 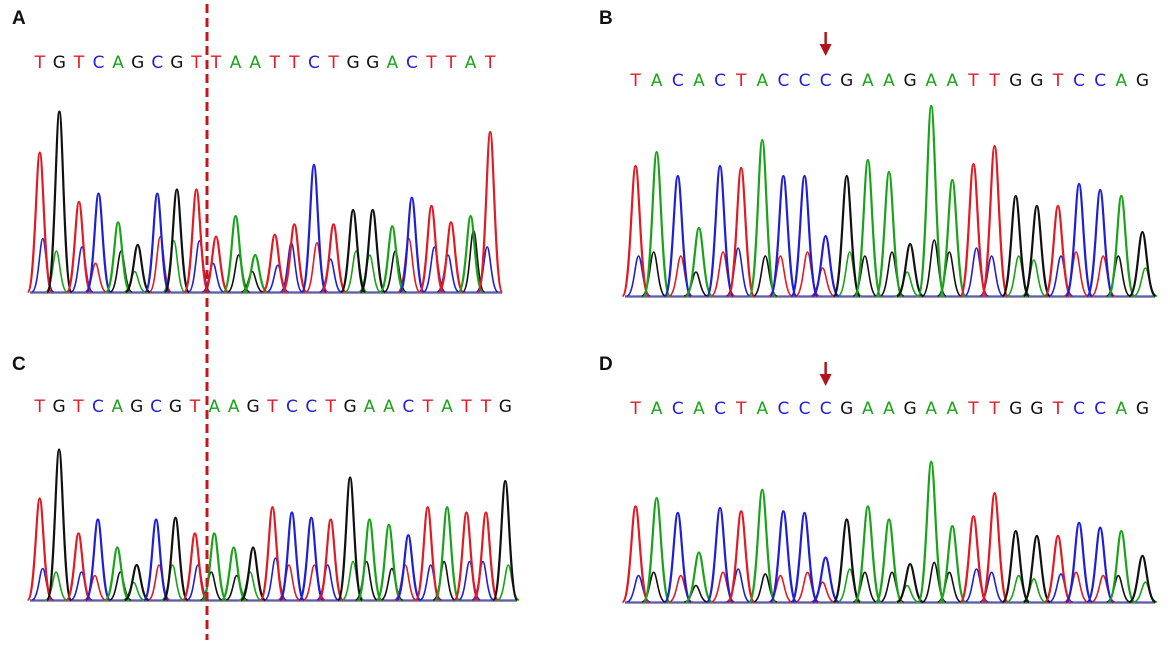 I want to click on panel-label-a: A, so click(x=19, y=18).